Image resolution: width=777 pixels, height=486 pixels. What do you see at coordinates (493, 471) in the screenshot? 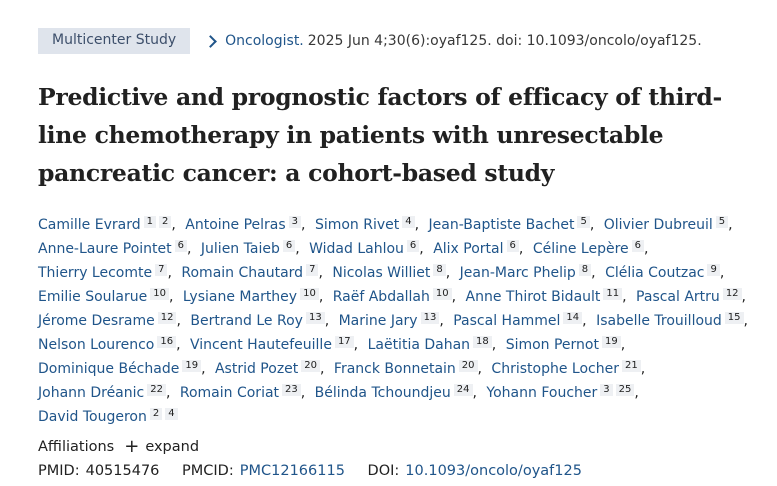
I see `doi-link: 10.1093/oncolo/oyaf125` at bounding box center [493, 471].